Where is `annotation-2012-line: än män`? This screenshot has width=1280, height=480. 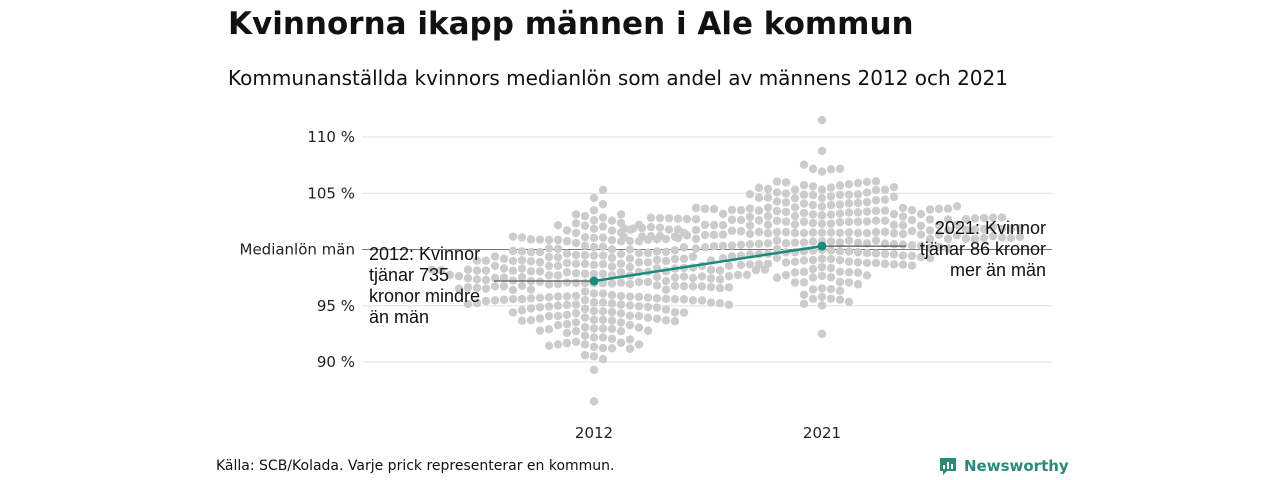 annotation-2012-line: än män is located at coordinates (399, 317).